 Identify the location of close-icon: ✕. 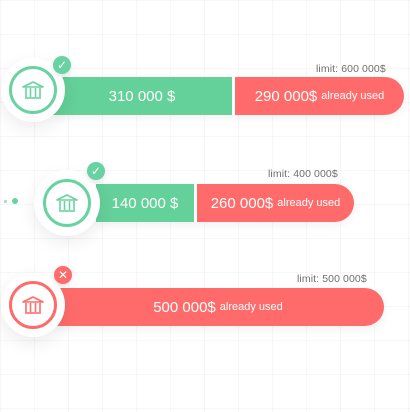
(63, 275).